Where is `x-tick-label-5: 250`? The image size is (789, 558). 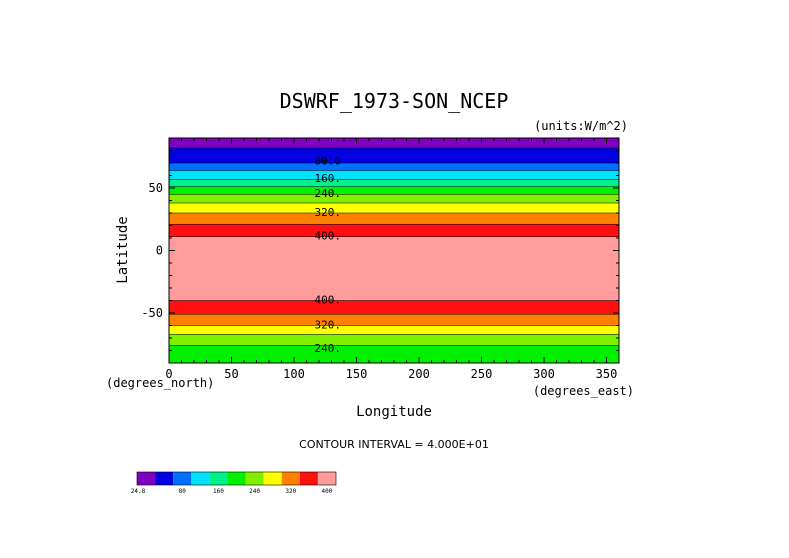 x-tick-label-5: 250 is located at coordinates (482, 374).